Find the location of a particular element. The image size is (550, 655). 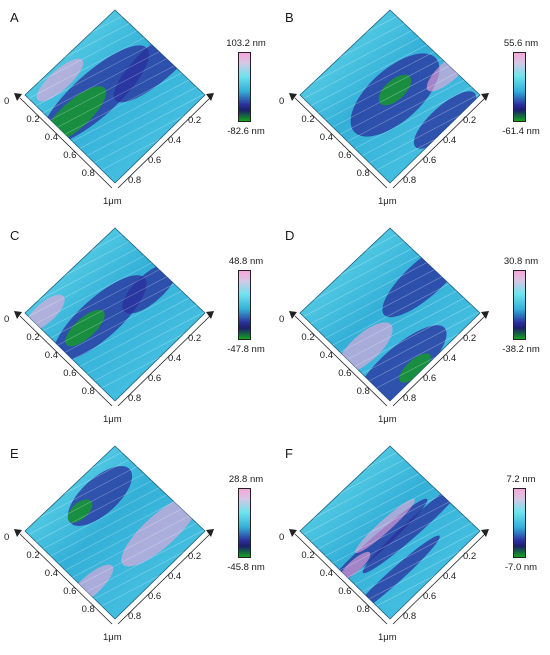

colorbar-min-label: -45.8 nm is located at coordinates (246, 567).